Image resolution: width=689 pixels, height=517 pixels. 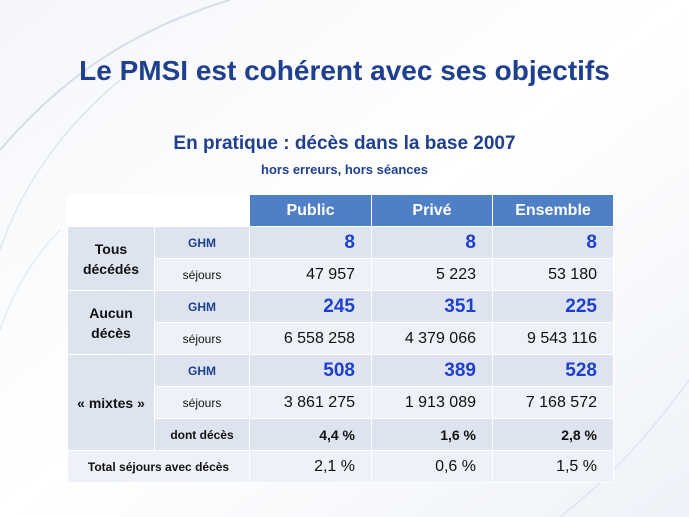 What do you see at coordinates (310, 274) in the screenshot?
I see `cell-sejours-public: 47 957` at bounding box center [310, 274].